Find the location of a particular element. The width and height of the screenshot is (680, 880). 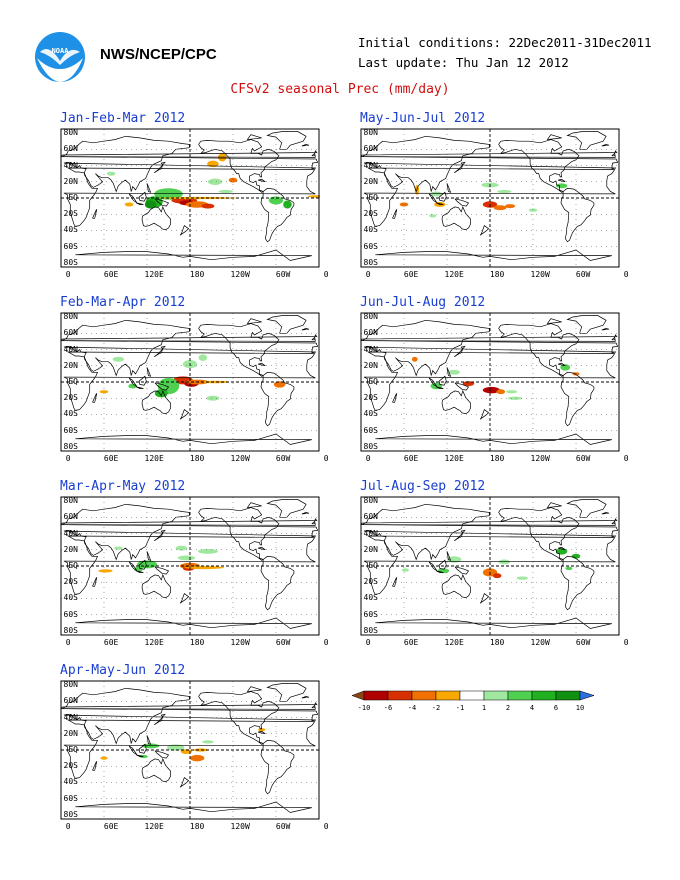

colorbar-arrow-high is located at coordinates (587, 695).